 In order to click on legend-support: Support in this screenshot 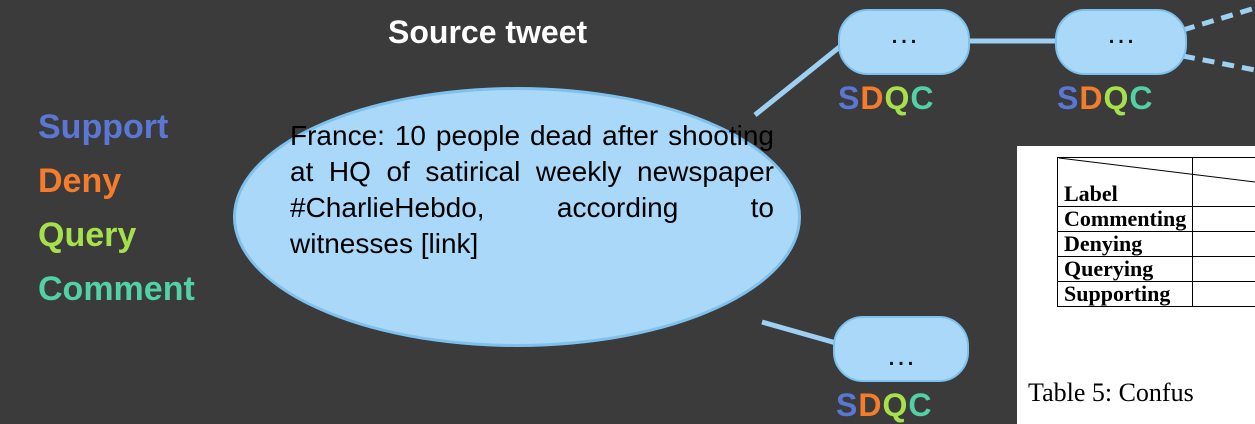, I will do `click(103, 127)`.